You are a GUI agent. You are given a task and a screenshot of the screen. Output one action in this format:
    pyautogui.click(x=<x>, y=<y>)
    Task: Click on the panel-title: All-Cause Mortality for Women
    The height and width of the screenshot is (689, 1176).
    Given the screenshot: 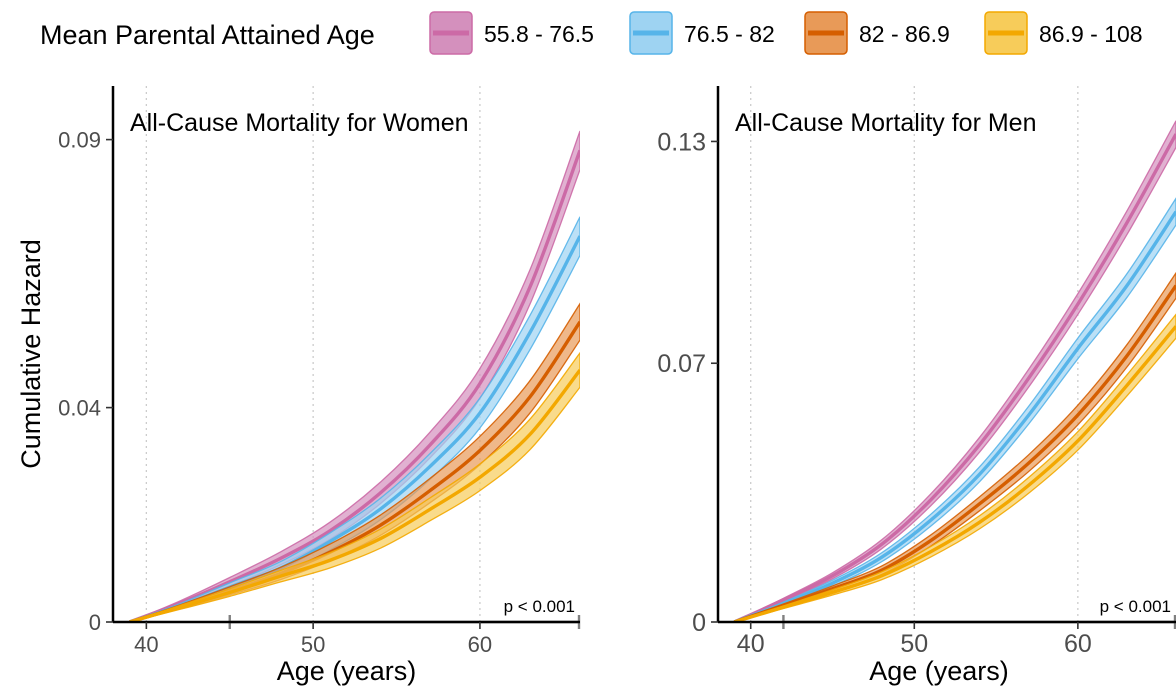 What is the action you would take?
    pyautogui.click(x=299, y=123)
    